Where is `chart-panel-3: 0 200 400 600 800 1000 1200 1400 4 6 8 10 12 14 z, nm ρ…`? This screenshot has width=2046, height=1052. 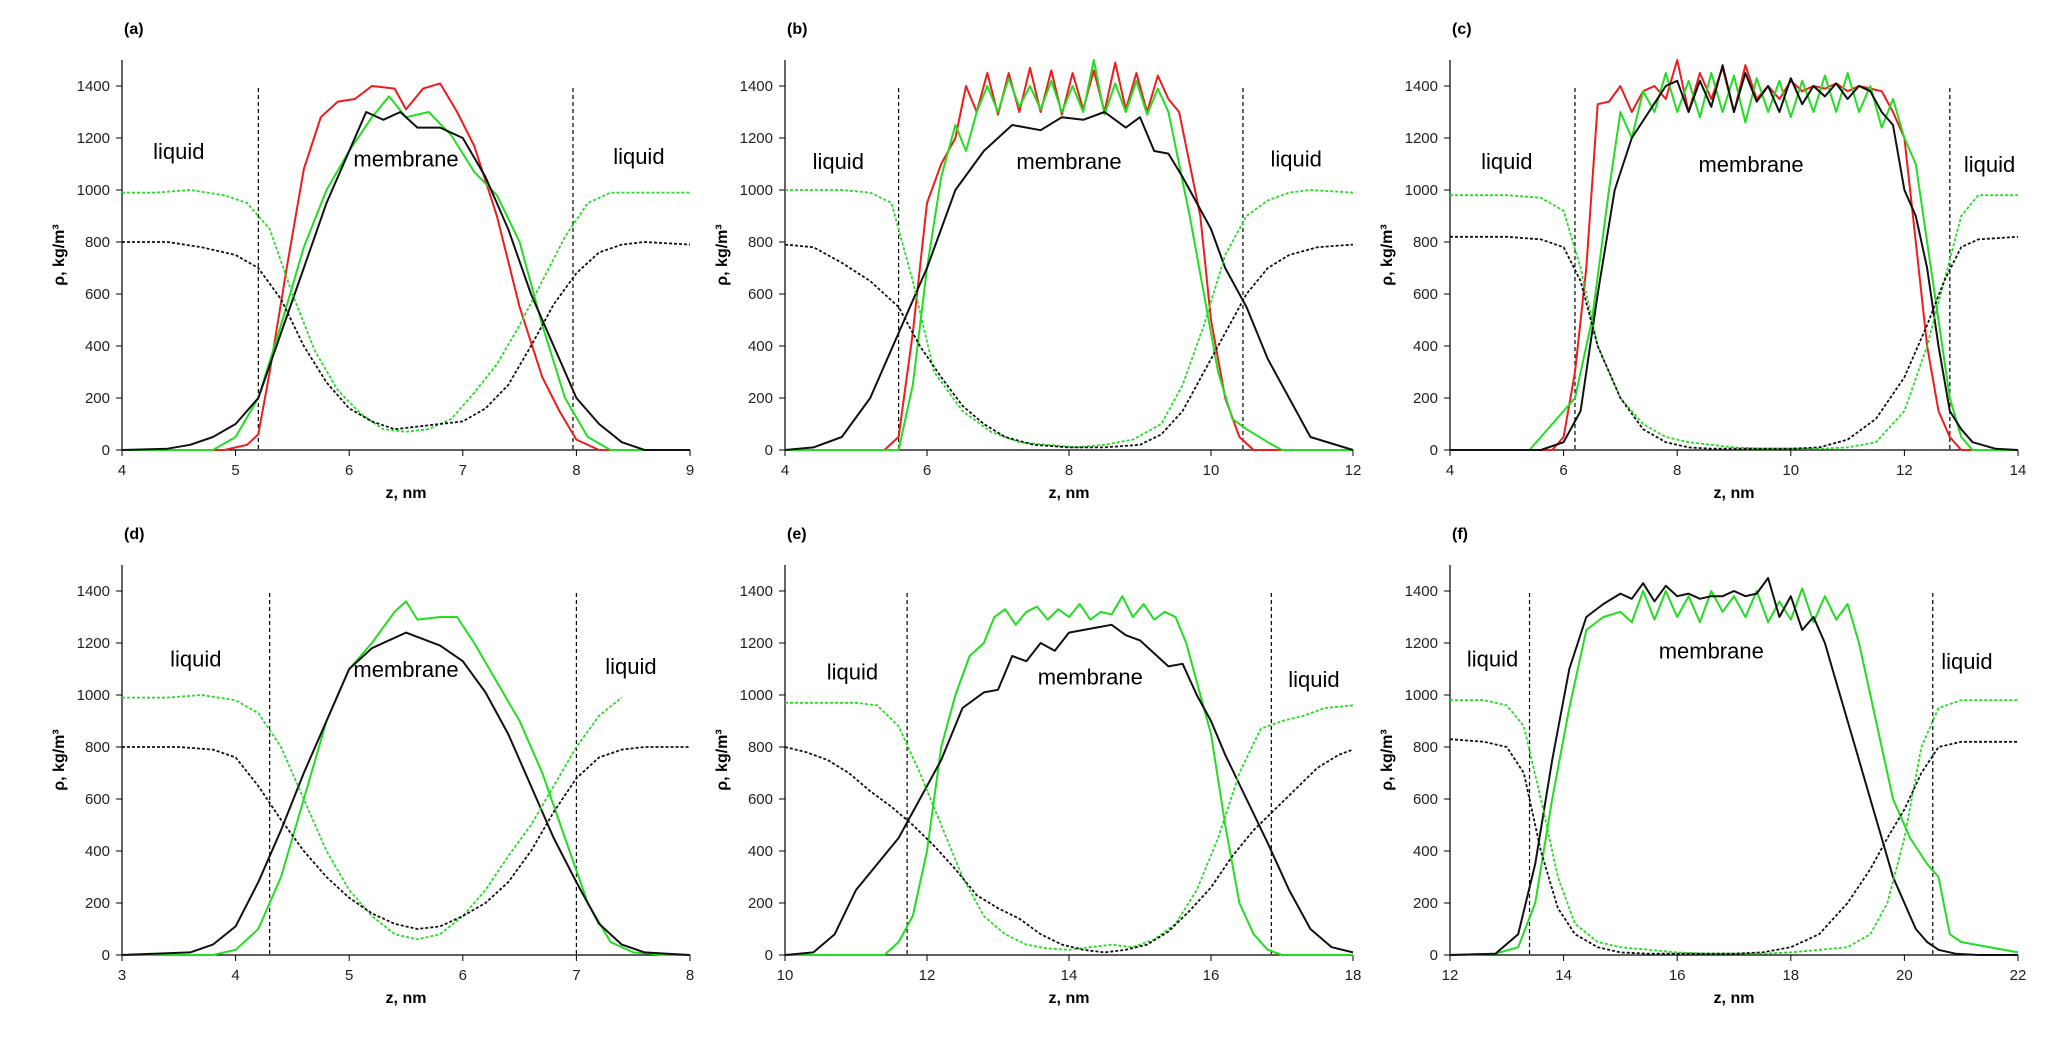 chart-panel-3: 0 200 400 600 800 1000 1200 1400 4 6 8 10 12 14 z, nm ρ… is located at coordinates (1702, 261).